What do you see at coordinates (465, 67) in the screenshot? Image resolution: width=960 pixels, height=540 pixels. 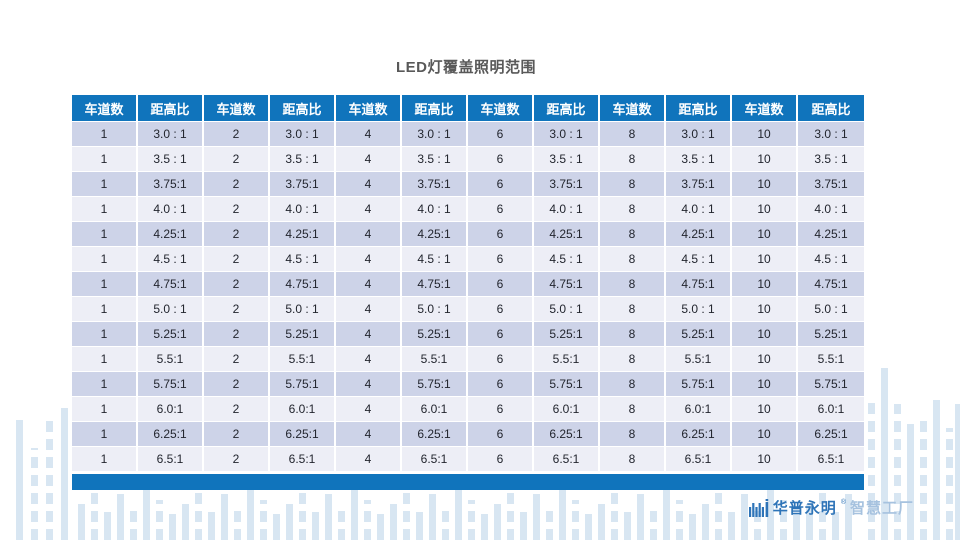 I see `page-title: LED灯覆盖照明范围` at bounding box center [465, 67].